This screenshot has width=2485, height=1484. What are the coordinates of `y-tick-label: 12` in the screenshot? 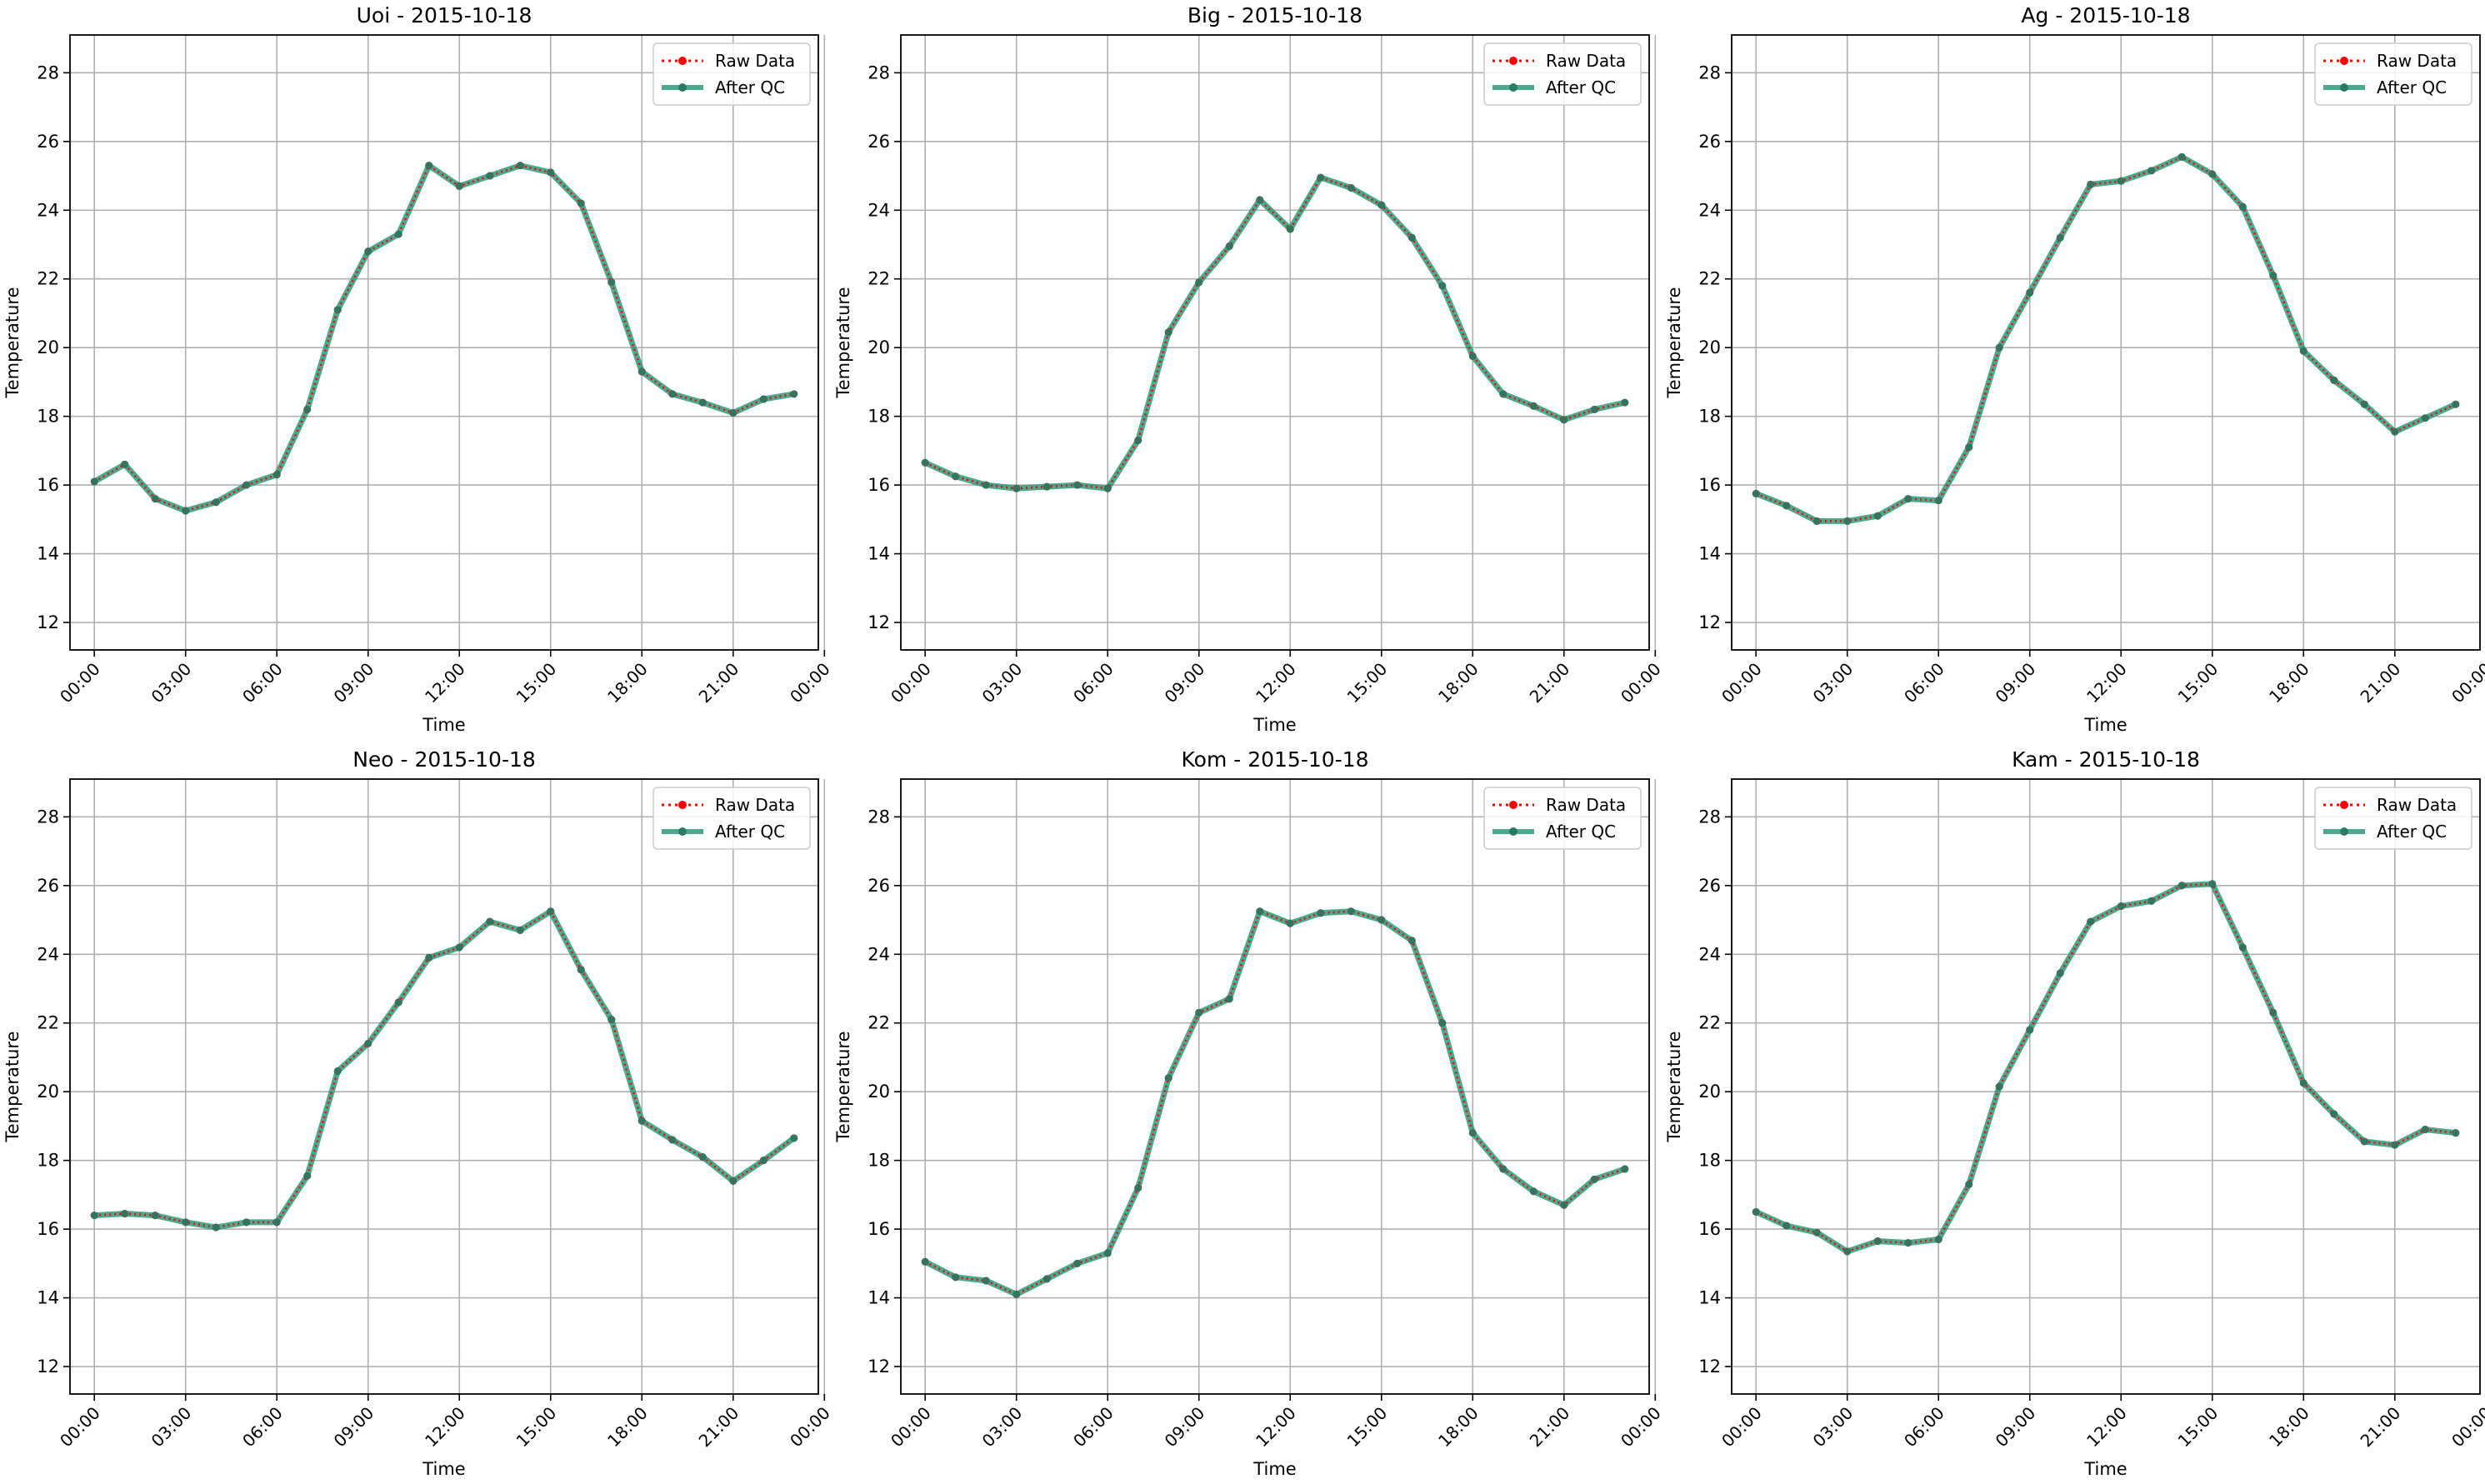 It's located at (48, 622).